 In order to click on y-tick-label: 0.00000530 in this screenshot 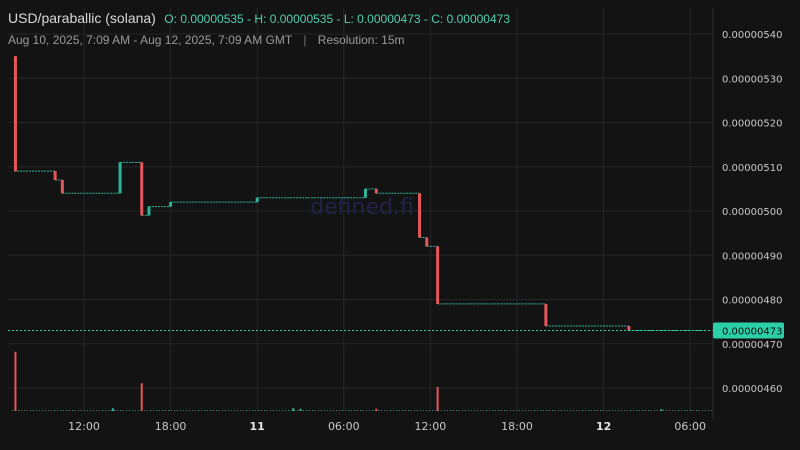, I will do `click(752, 79)`.